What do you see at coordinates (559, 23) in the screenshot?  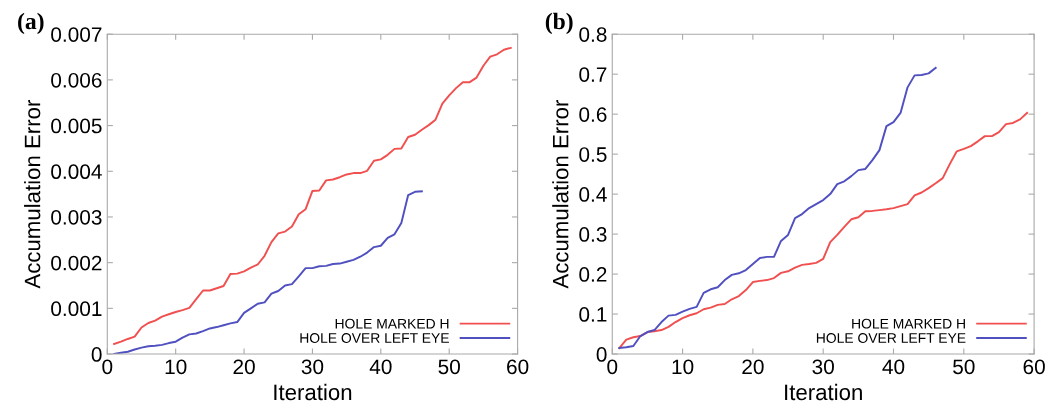 I see `chart-title: (b)` at bounding box center [559, 23].